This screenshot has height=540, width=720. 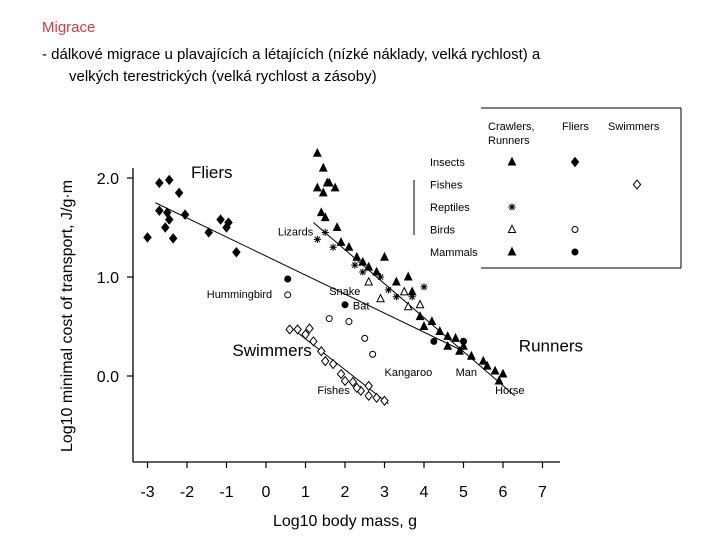 What do you see at coordinates (226, 492) in the screenshot?
I see `x-tick-label: -1` at bounding box center [226, 492].